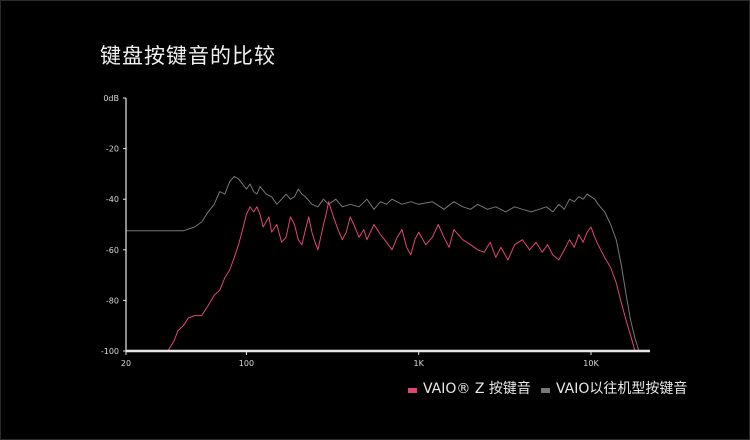 The image size is (750, 440). Describe the element at coordinates (419, 363) in the screenshot. I see `x-tick-label: 1K` at that location.